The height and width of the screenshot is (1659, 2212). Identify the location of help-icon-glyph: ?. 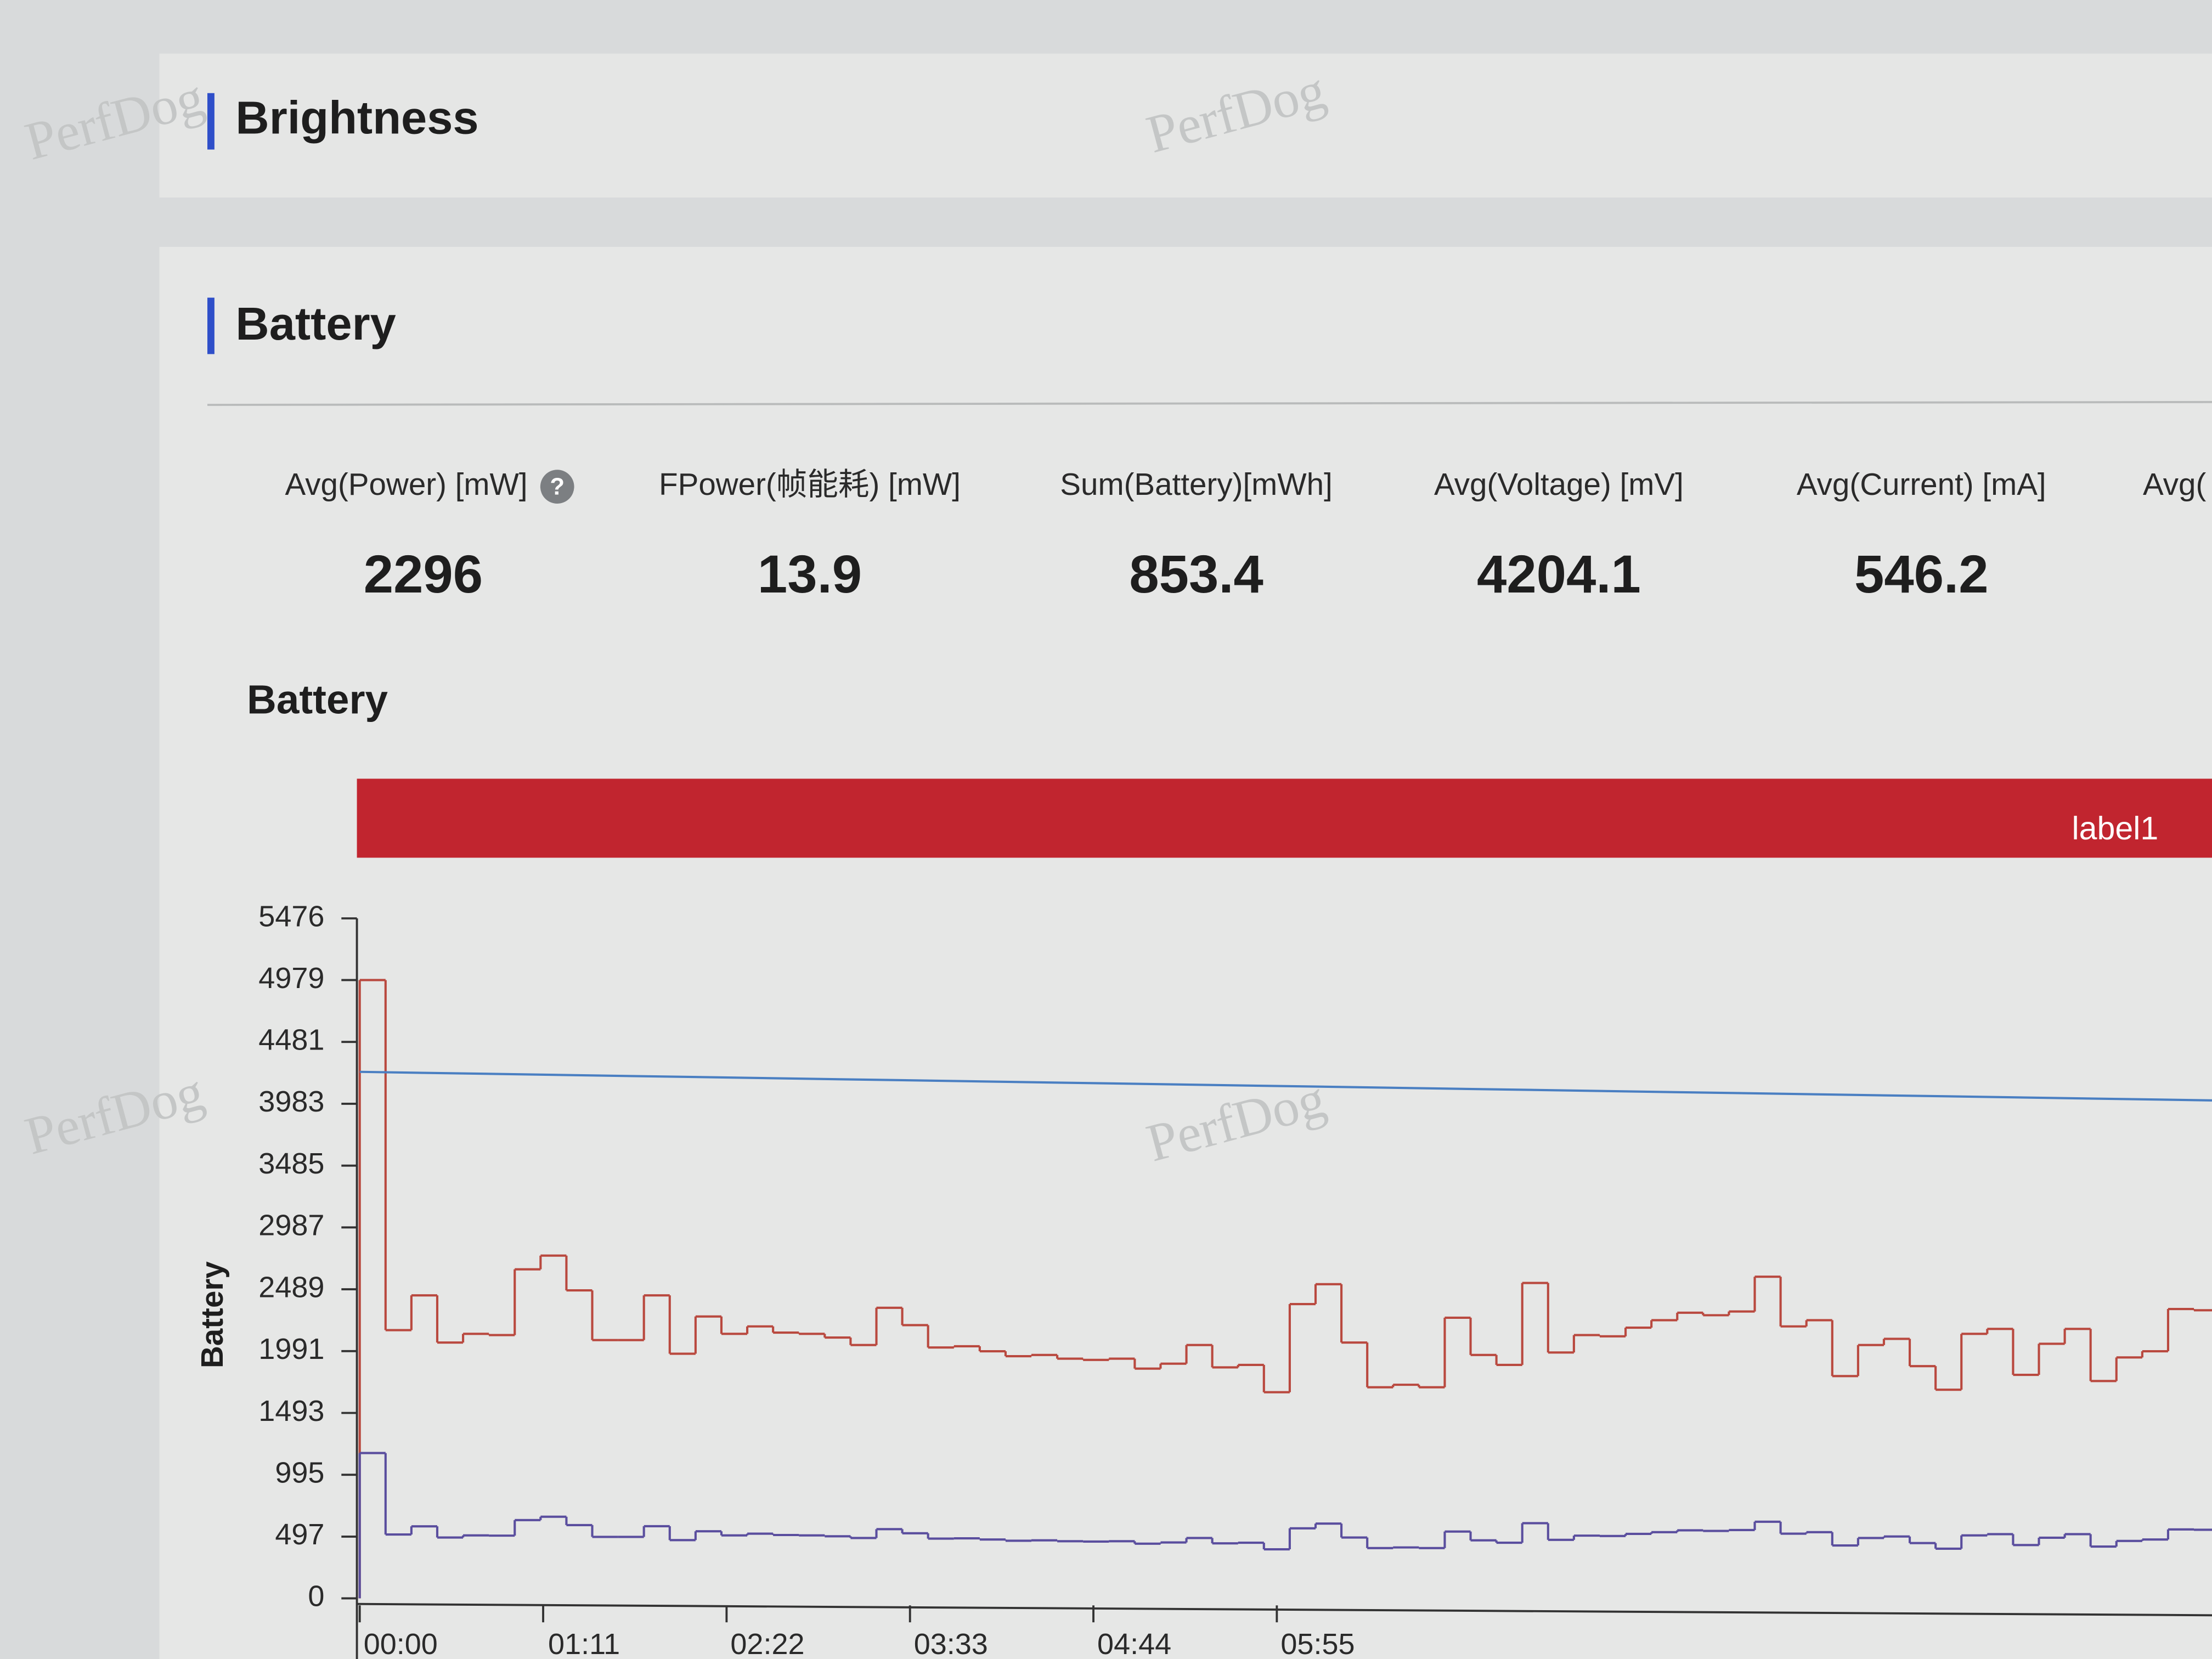
(557, 486).